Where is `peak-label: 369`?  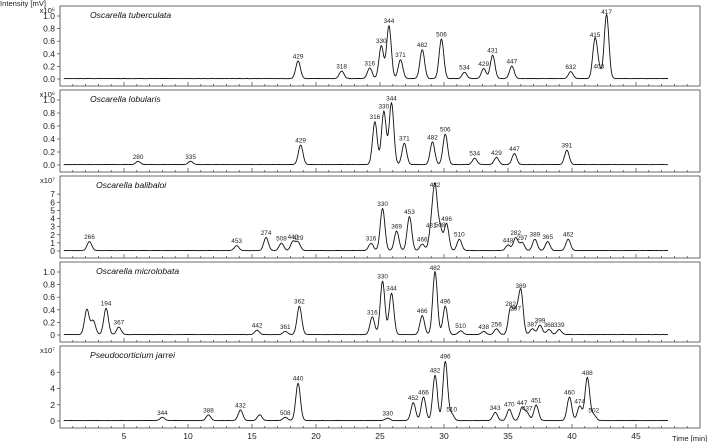
peak-label: 369 is located at coordinates (396, 227).